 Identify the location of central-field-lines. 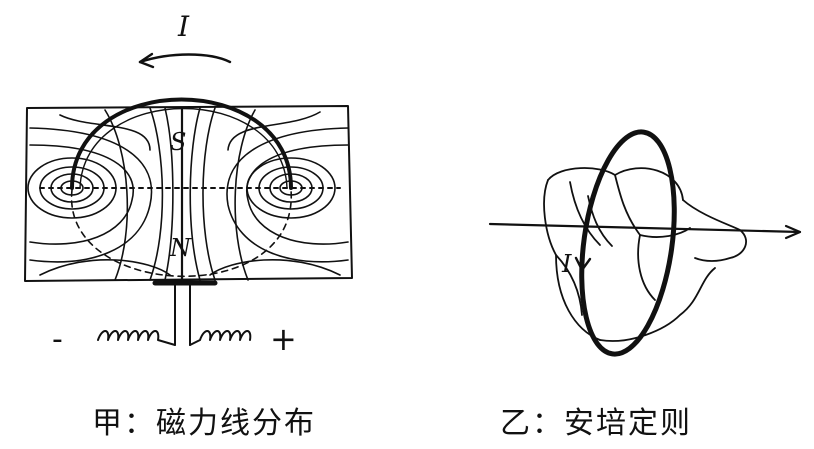
(180, 194).